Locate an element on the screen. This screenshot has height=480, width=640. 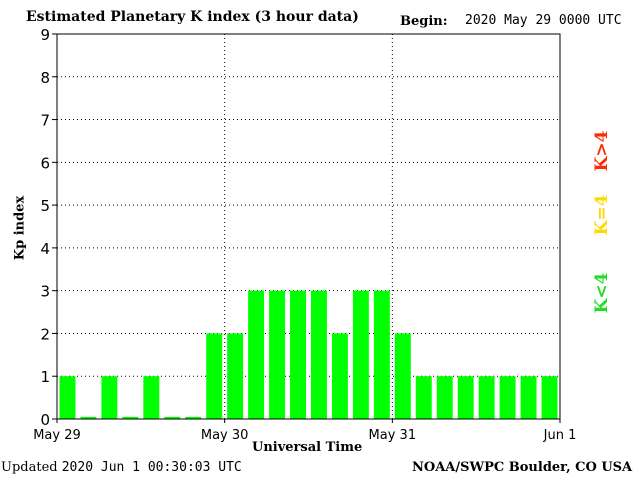
legend-k-below-4: K<4 is located at coordinates (602, 293).